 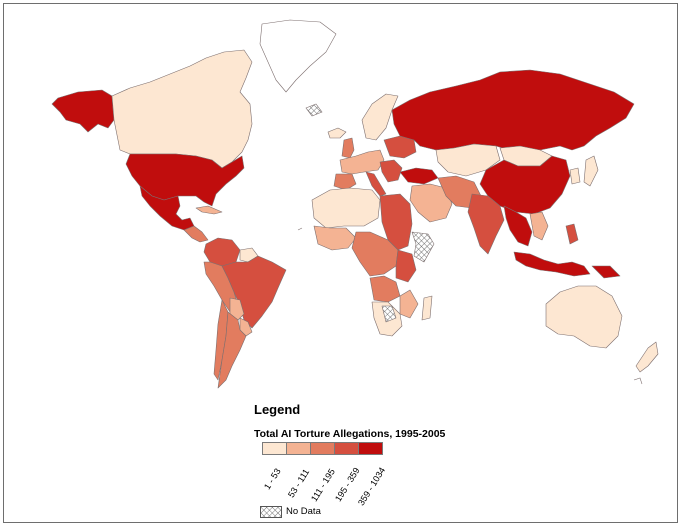 What do you see at coordinates (575, 176) in the screenshot?
I see `country-korea` at bounding box center [575, 176].